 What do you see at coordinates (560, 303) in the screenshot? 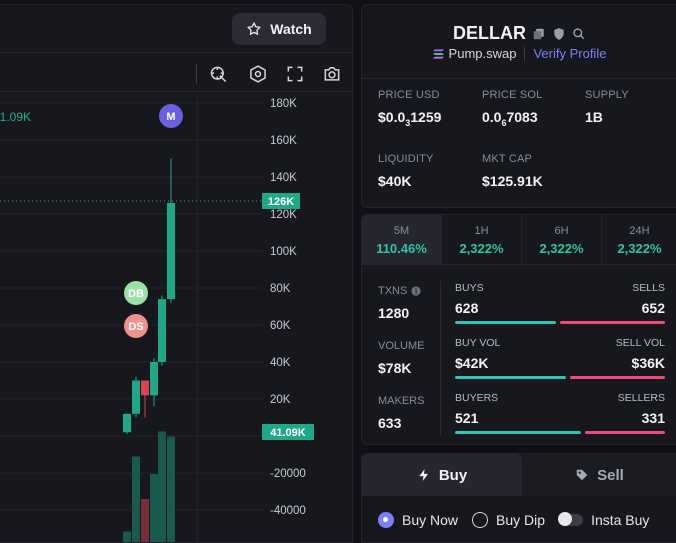
I see `buys-sells-row: BUYS SELLS 628 652` at bounding box center [560, 303].